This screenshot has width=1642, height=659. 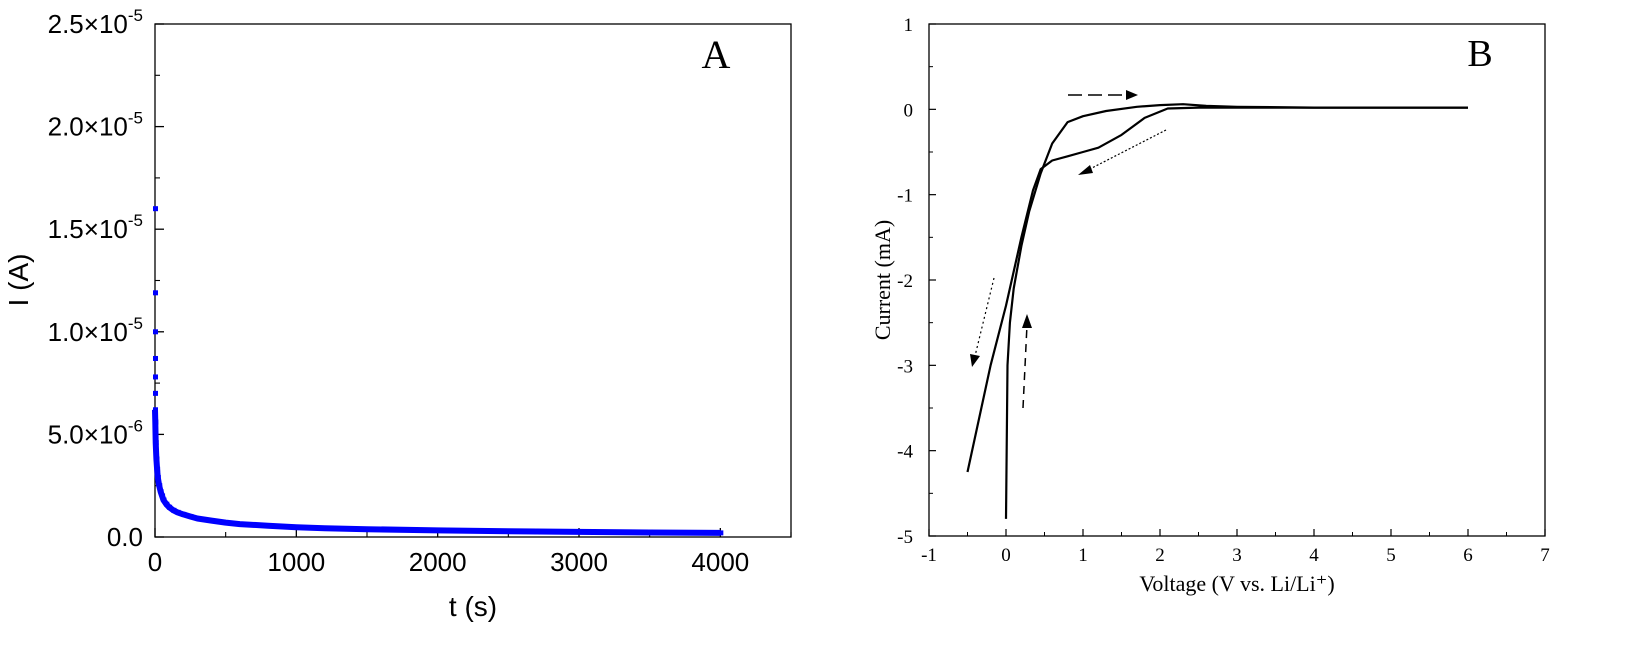 I want to click on panel-b-y-tick-label: -2, so click(x=905, y=281).